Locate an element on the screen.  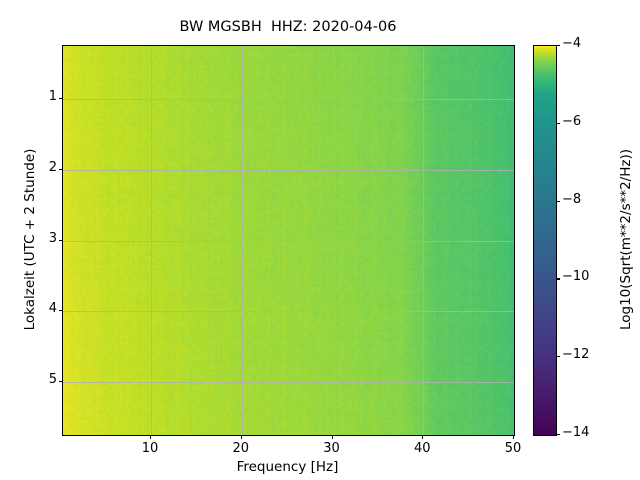
x-tick-label: 20 is located at coordinates (241, 448).